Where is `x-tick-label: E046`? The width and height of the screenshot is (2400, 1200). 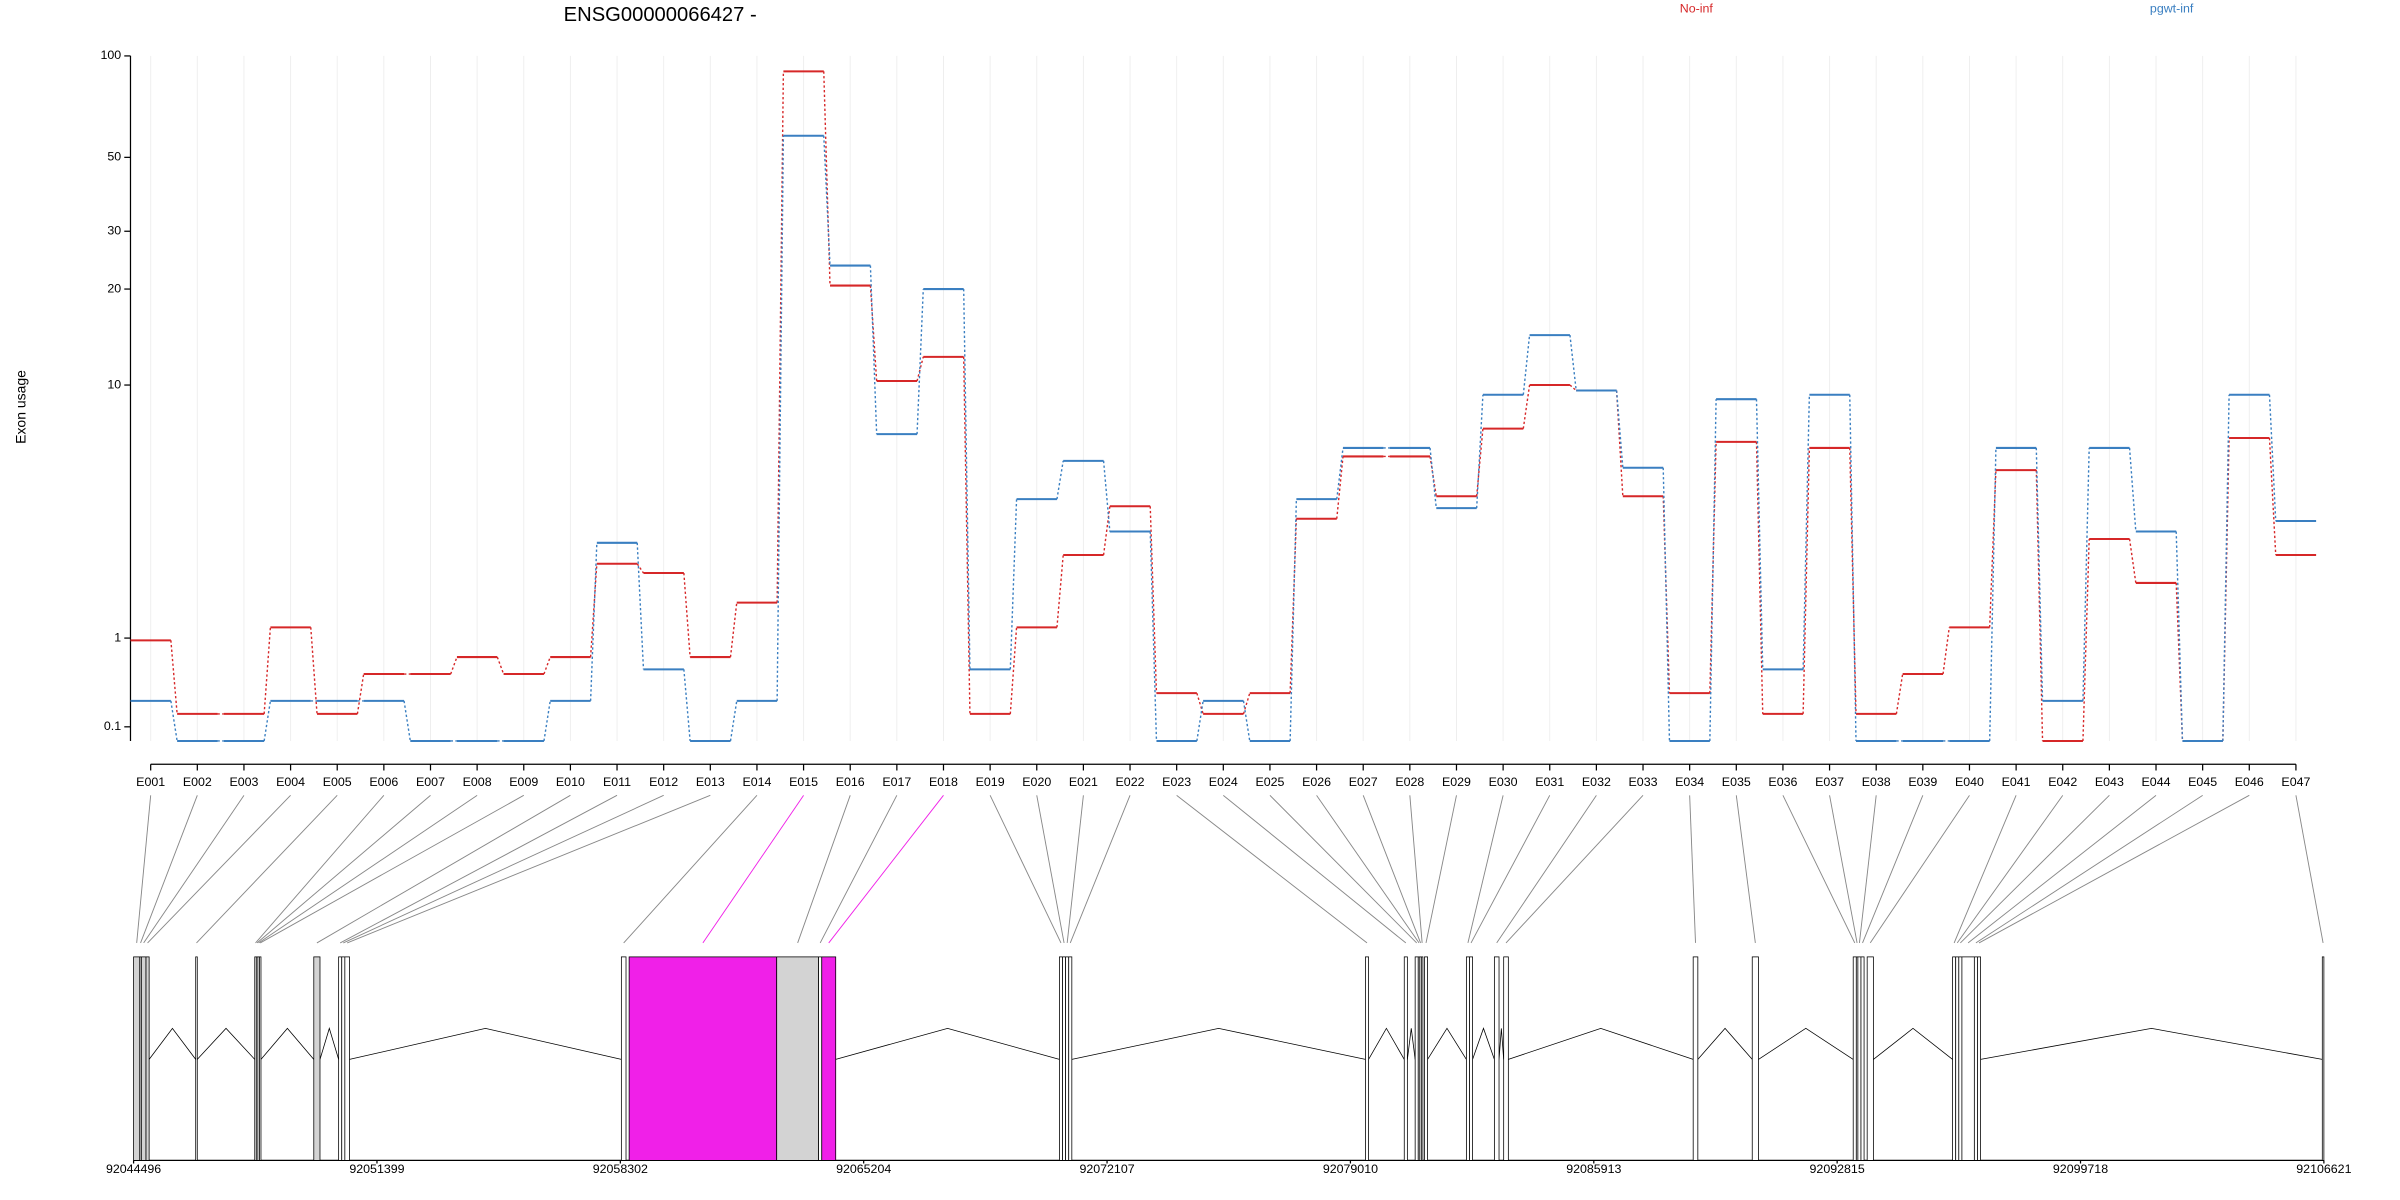
x-tick-label: E046 is located at coordinates (2249, 782).